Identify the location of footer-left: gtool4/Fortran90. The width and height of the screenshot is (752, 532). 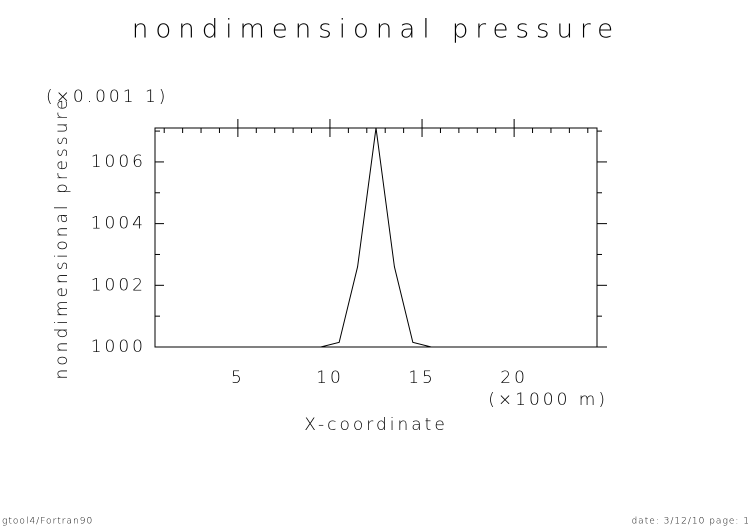
(47, 522).